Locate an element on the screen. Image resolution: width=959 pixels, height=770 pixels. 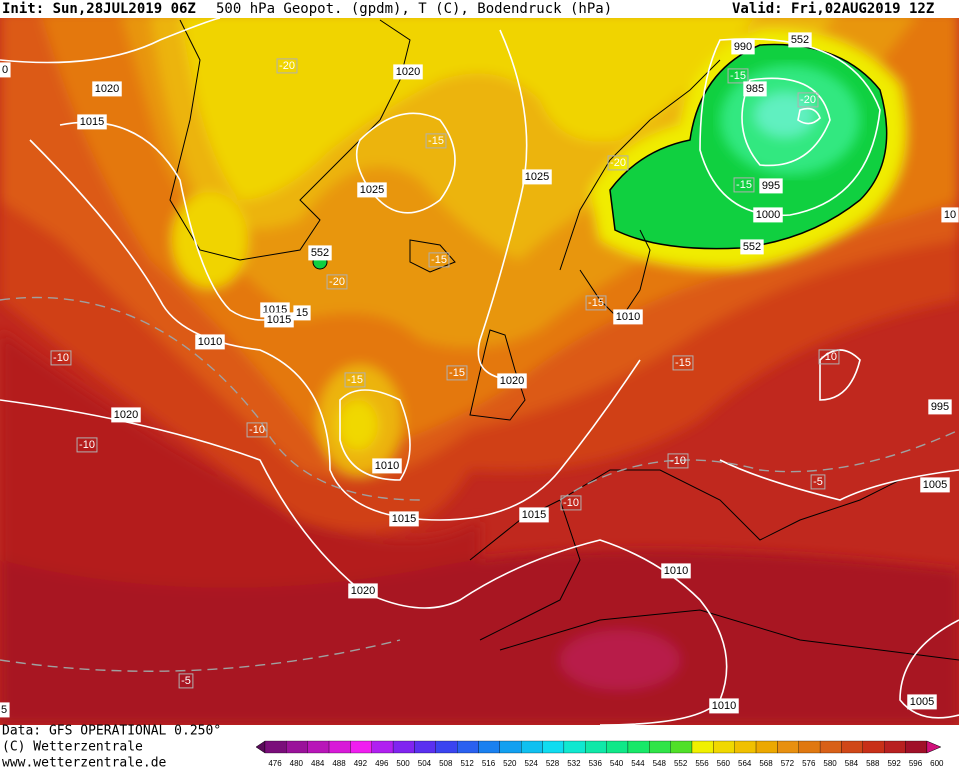
isobar-label: 985 is located at coordinates (755, 89).